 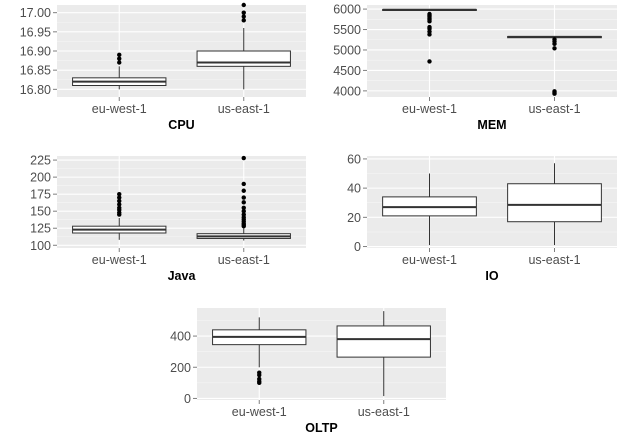 What do you see at coordinates (492, 51) in the screenshot?
I see `panel-background` at bounding box center [492, 51].